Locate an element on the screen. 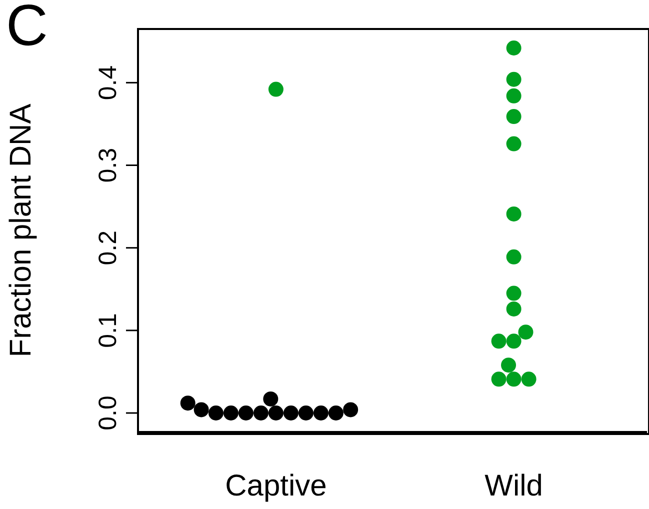  y-tick-label: 0.3 is located at coordinates (108, 165).